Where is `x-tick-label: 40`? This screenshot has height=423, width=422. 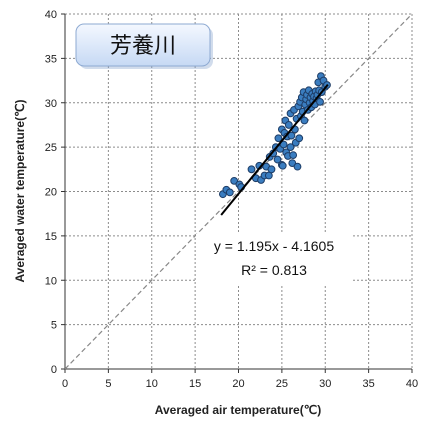 x-tick-label: 40 is located at coordinates (412, 384).